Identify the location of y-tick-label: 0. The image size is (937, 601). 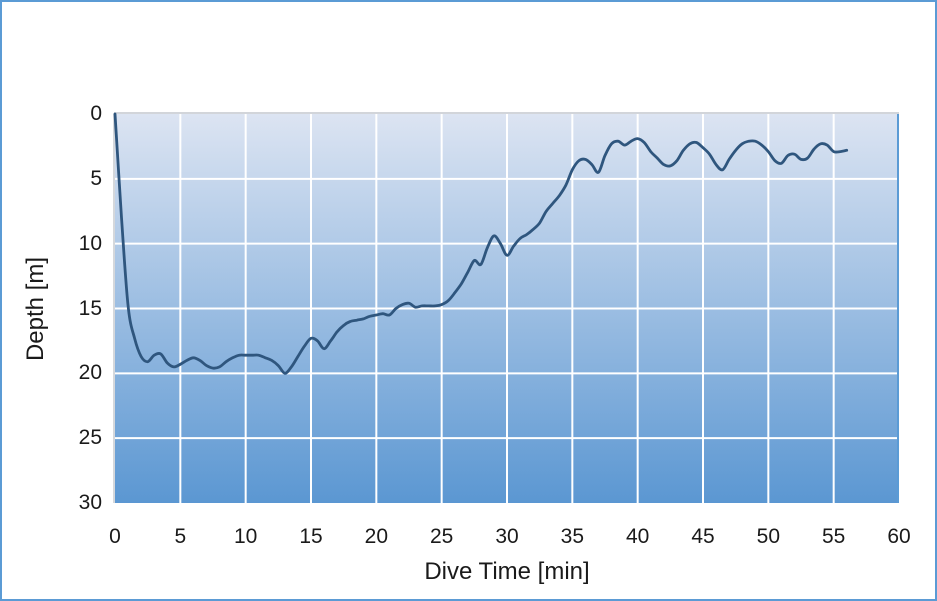
(96, 113).